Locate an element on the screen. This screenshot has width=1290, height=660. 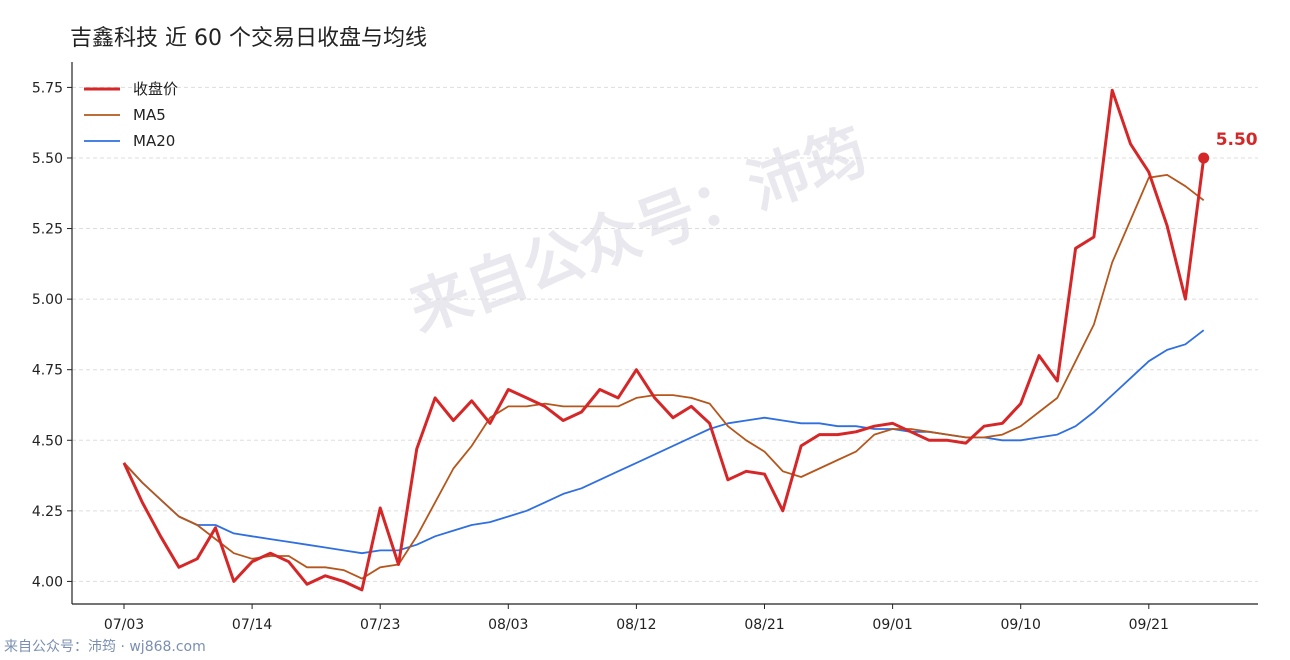
x-tick-label: 08/12 is located at coordinates (636, 625).